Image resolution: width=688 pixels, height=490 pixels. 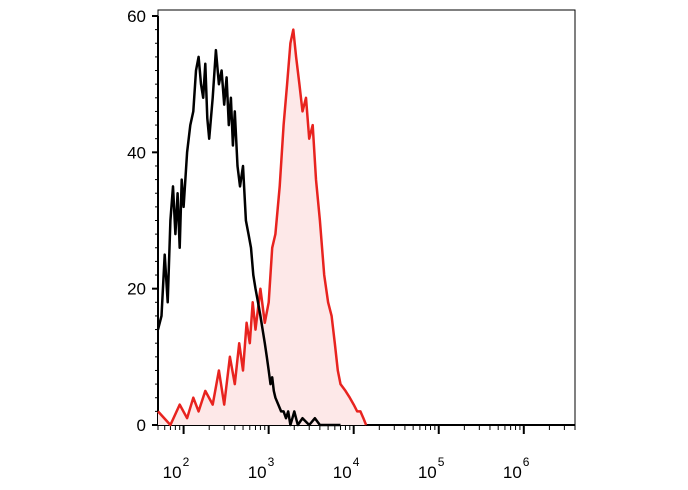 I want to click on x-tick-label-exponent: 3, so click(x=271, y=462).